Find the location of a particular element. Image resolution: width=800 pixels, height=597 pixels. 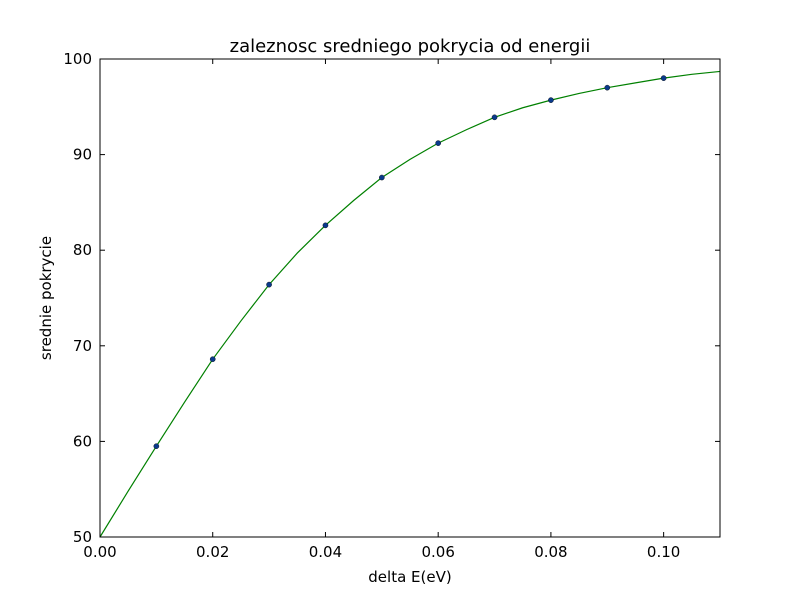

x-tick-label: 0.00 is located at coordinates (99, 552).